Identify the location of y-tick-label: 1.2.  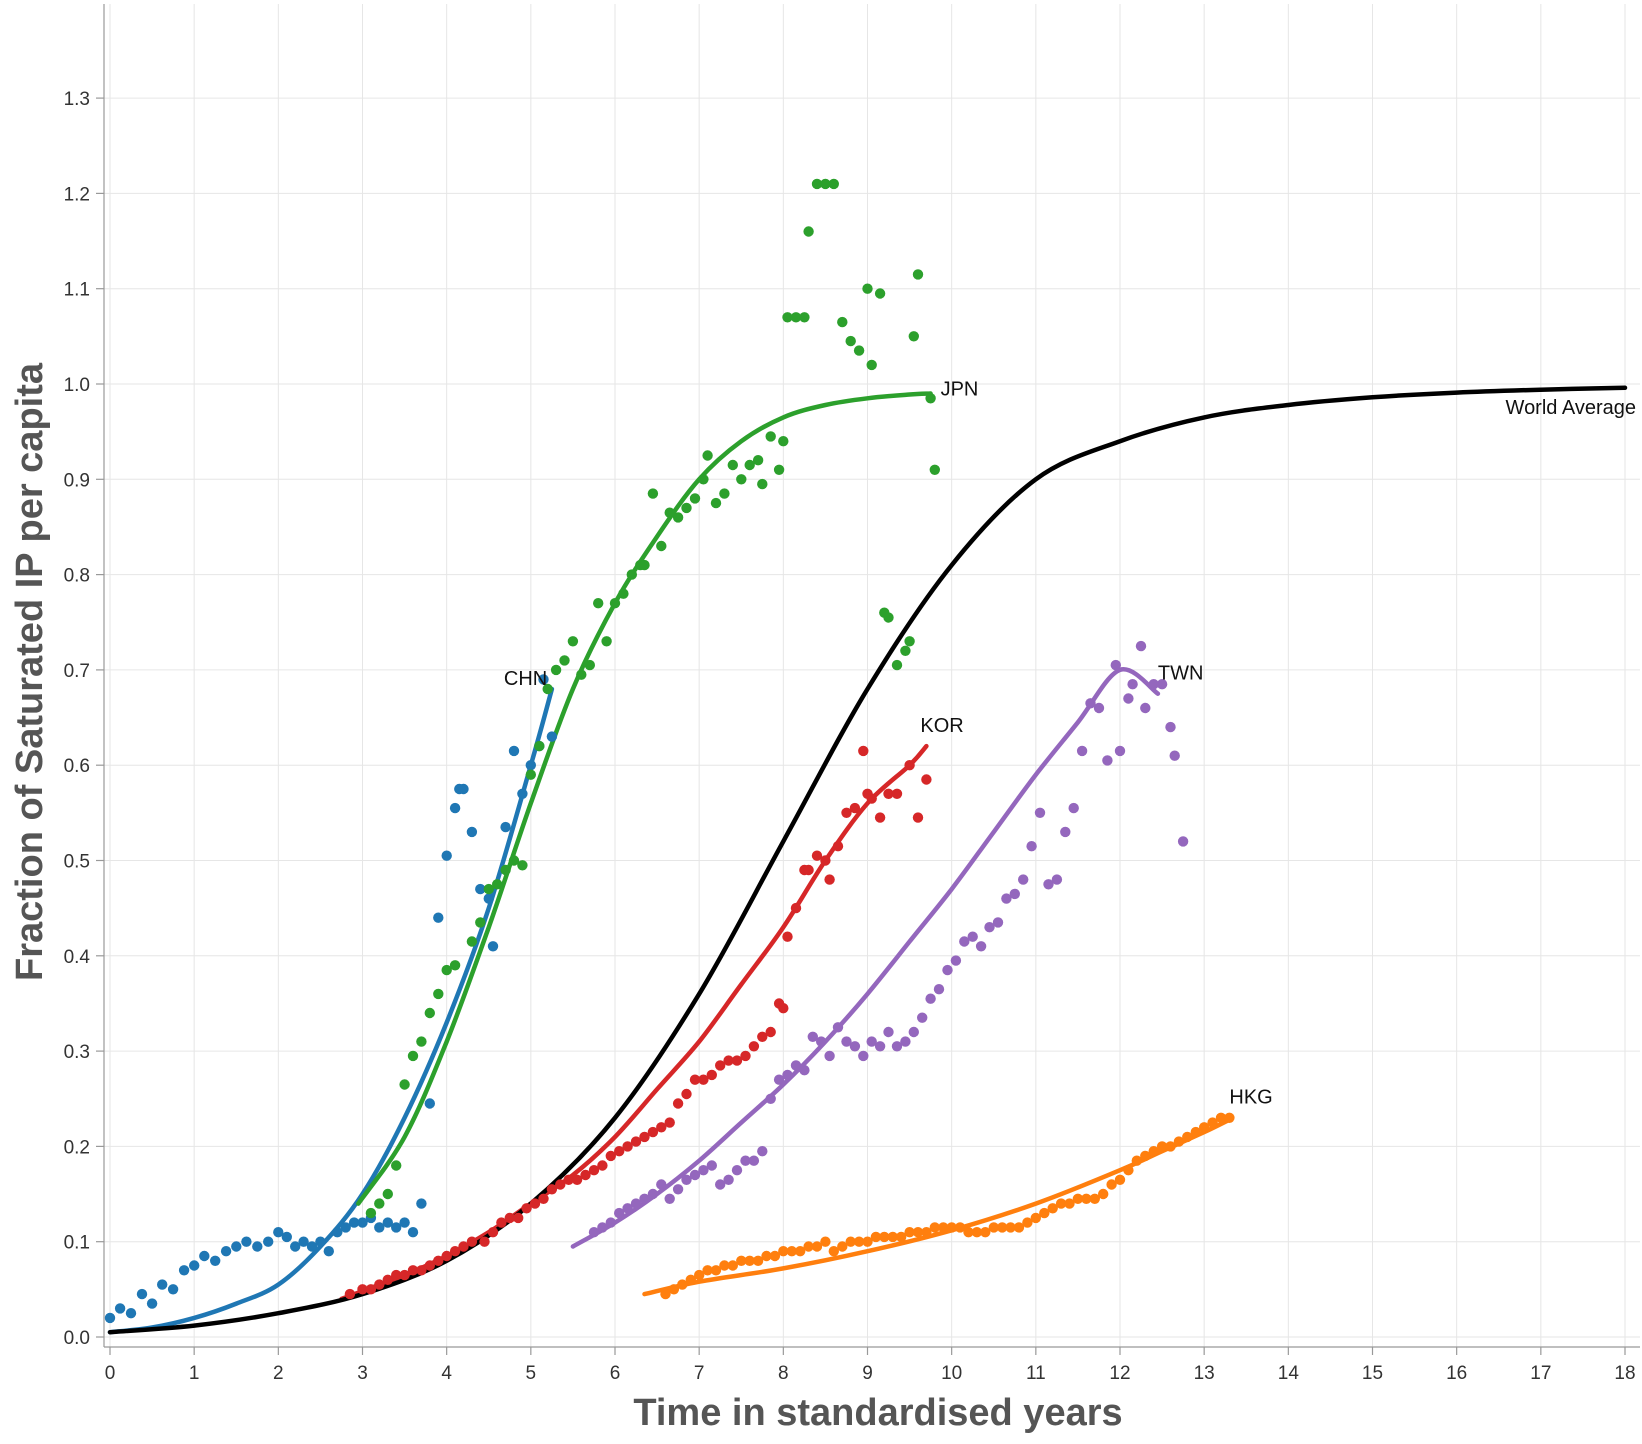
(77, 194).